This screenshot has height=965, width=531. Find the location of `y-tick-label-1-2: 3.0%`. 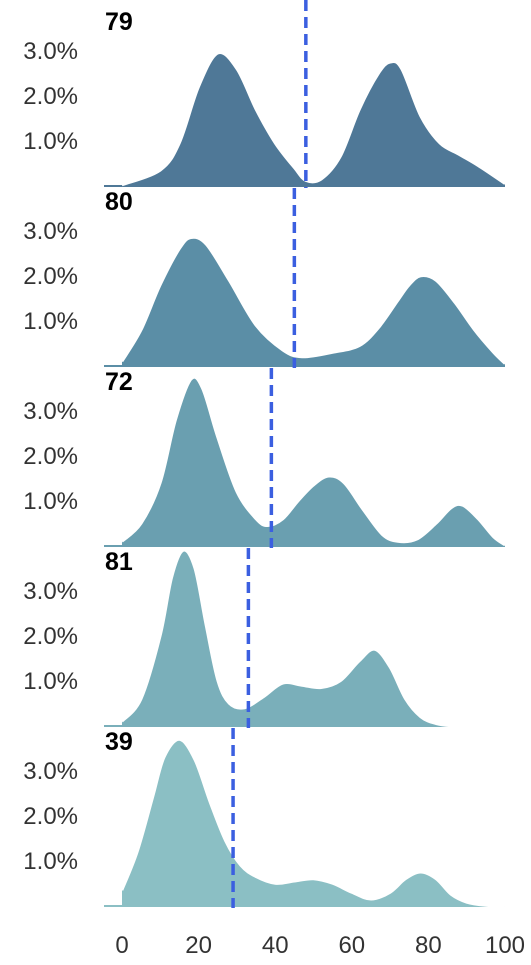

y-tick-label-1-2: 3.0% is located at coordinates (50, 231).